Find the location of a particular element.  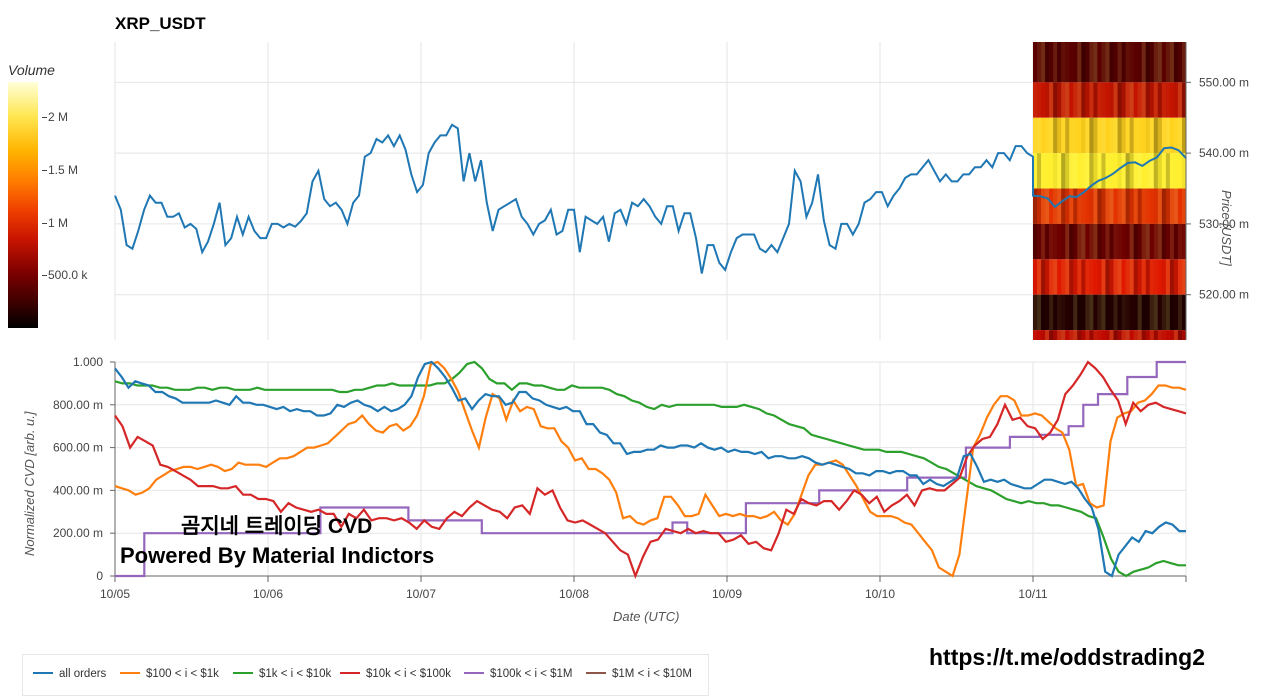

x-tick-label: 10/07 is located at coordinates (421, 594).